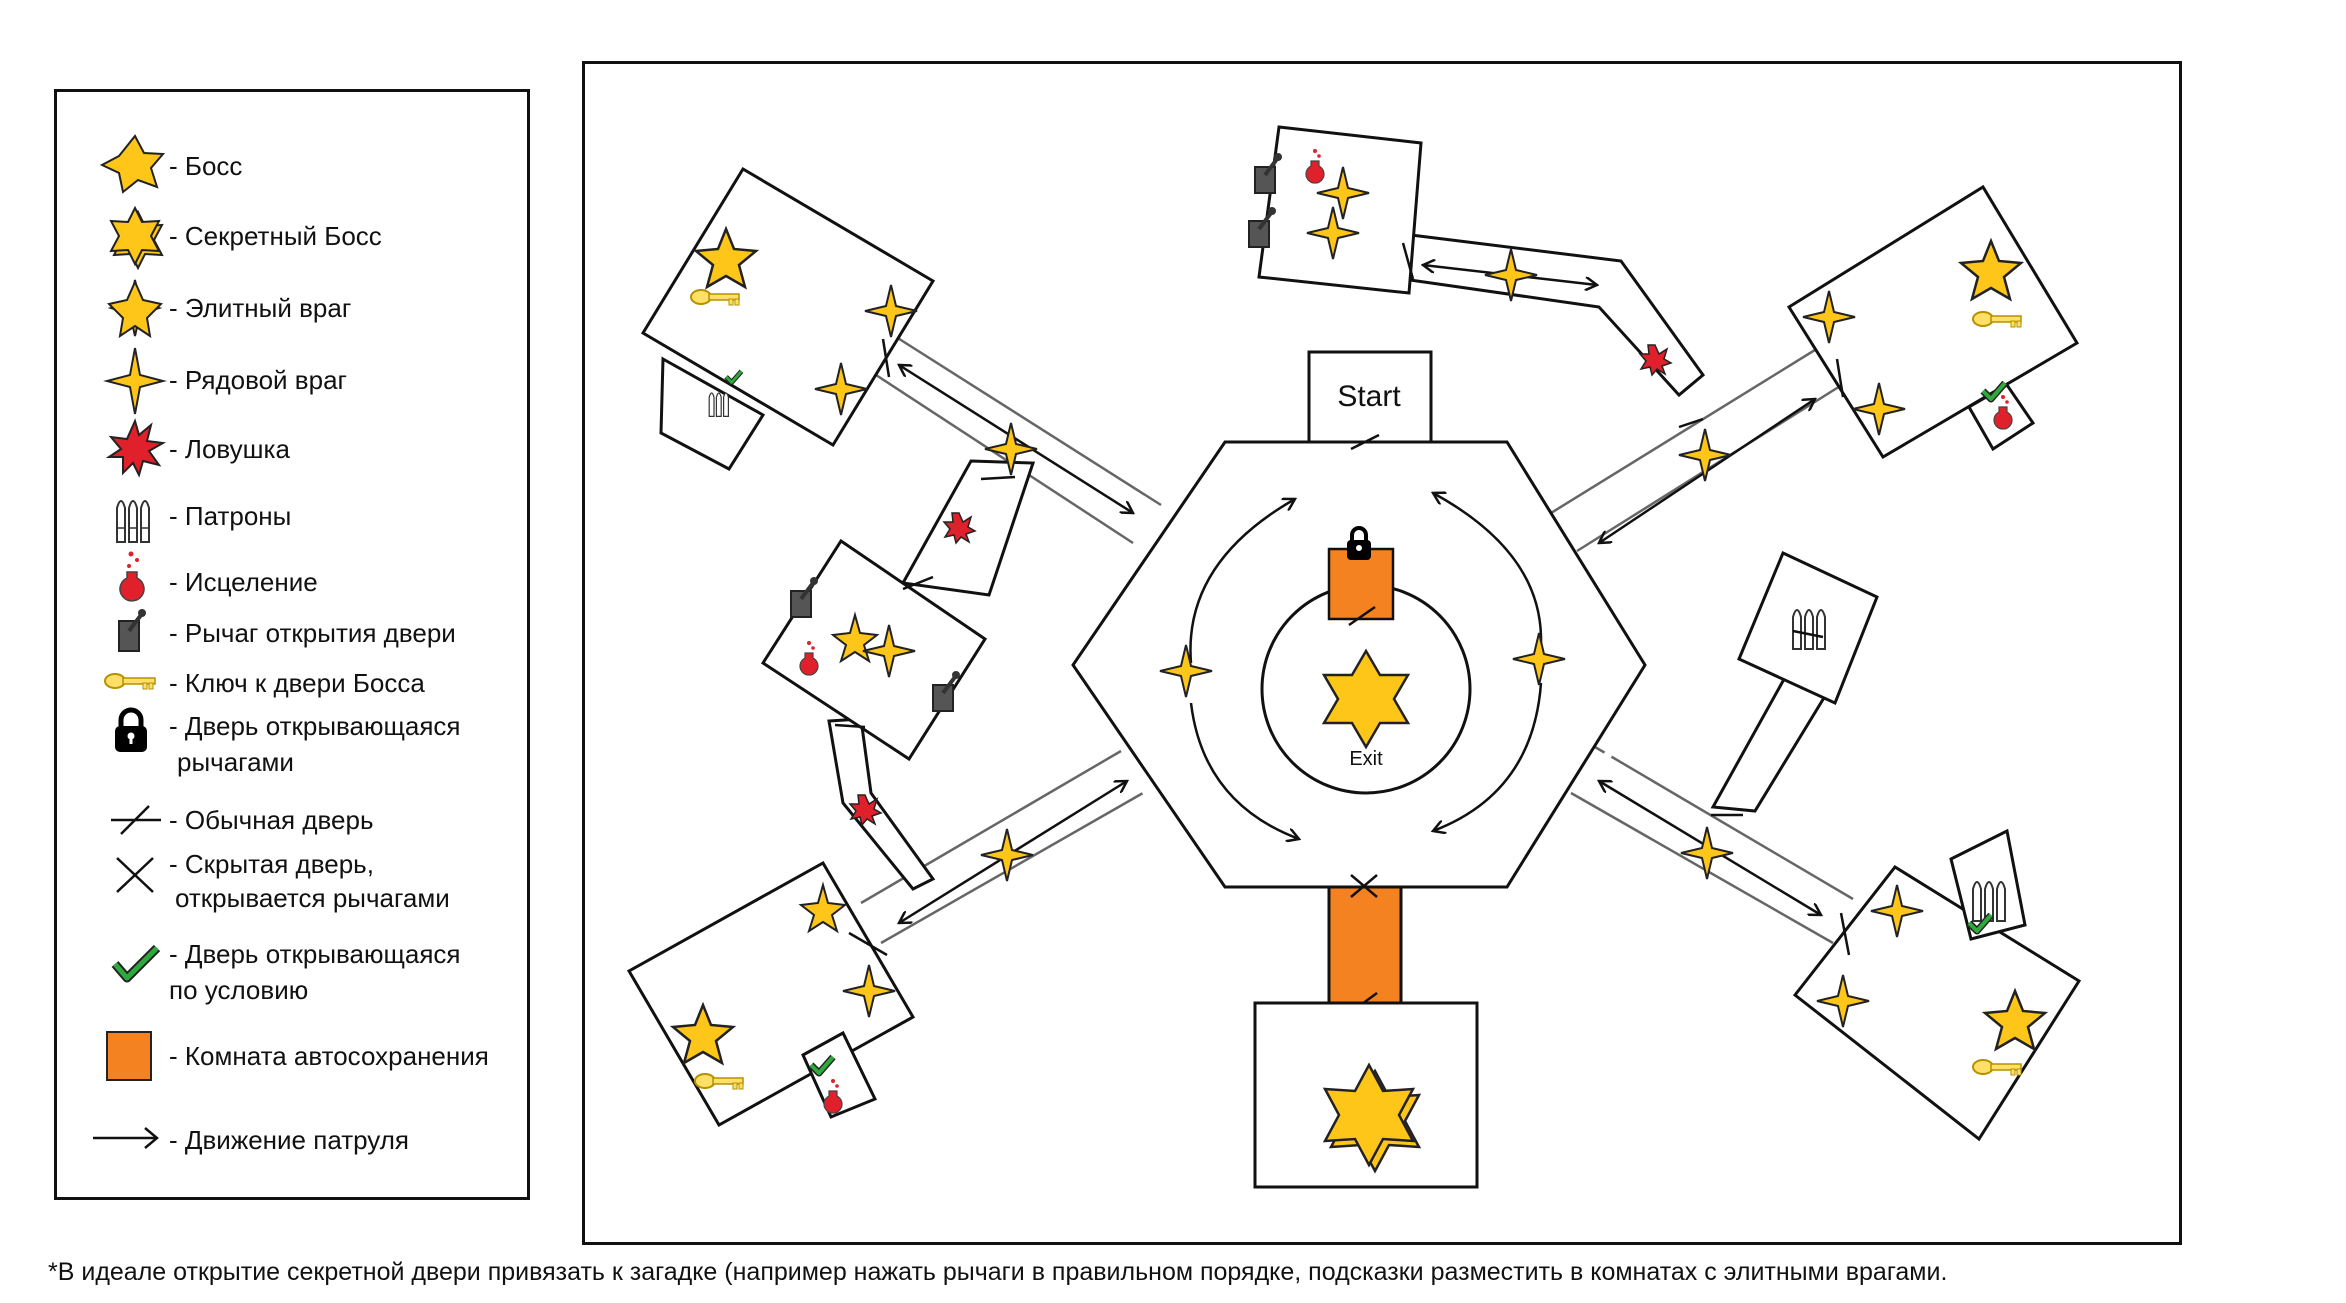  I want to click on se-room, so click(1937, 1003).